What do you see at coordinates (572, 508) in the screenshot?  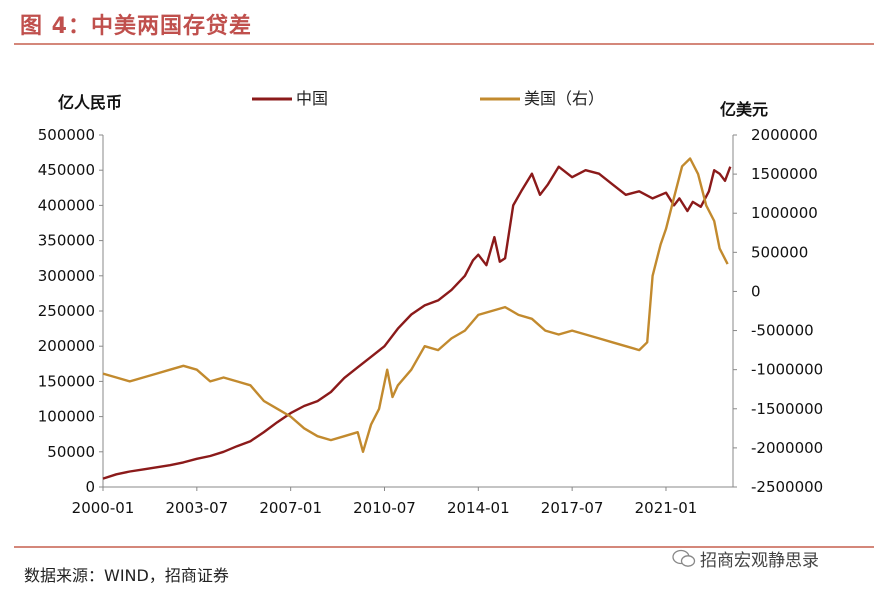 I see `x-tick-label: 2017-07` at bounding box center [572, 508].